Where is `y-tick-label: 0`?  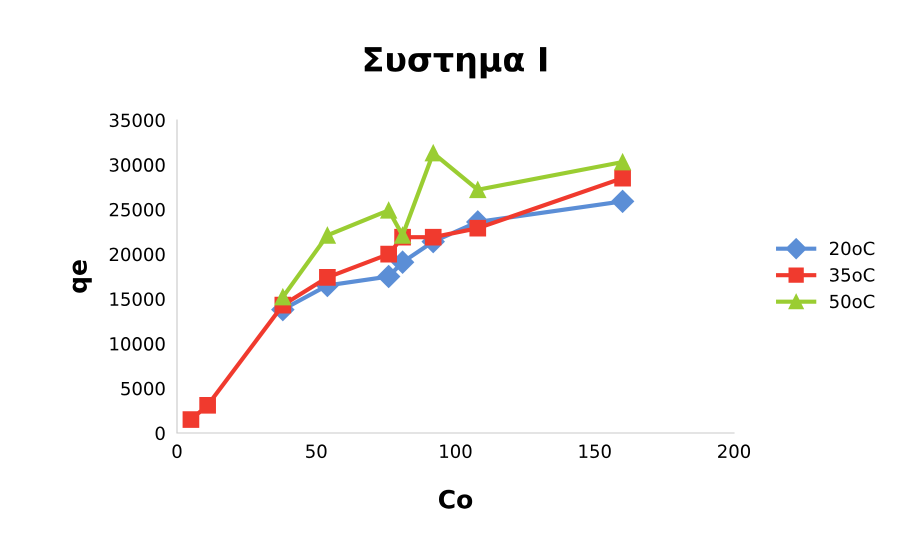 y-tick-label: 0 is located at coordinates (160, 433).